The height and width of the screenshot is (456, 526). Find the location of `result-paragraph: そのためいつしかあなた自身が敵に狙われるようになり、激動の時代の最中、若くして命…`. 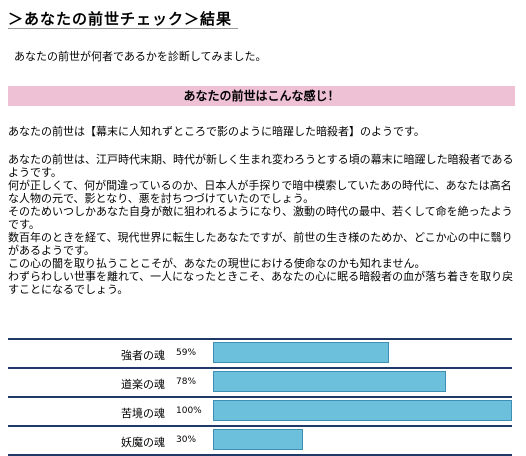

result-paragraph: そのためいつしかあなた自身が敵に狙われるようになり、激動の時代の最中、若くして命… is located at coordinates (260, 218).